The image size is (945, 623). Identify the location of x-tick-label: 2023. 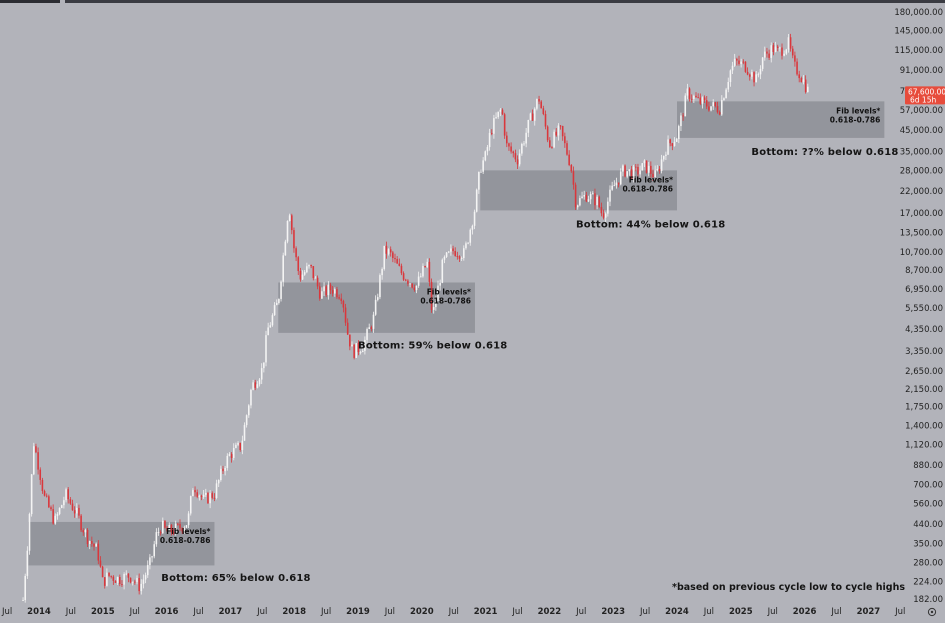
(613, 612).